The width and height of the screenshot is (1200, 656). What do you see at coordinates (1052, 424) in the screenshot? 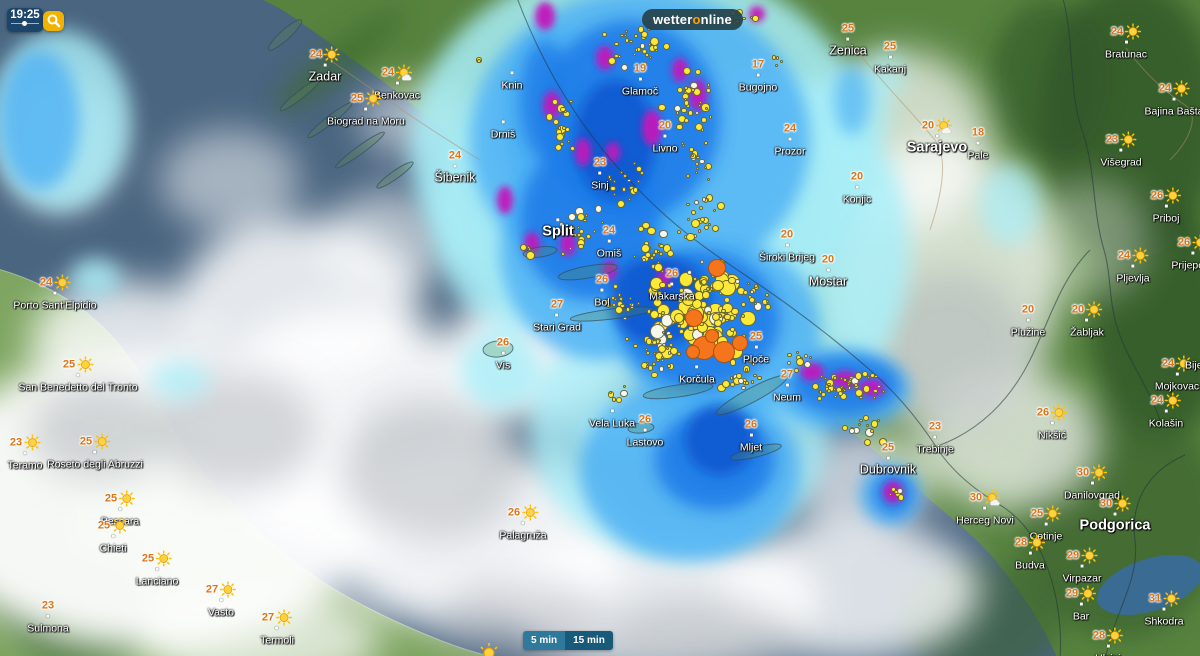
I see `city-label: 26 Nikšić` at bounding box center [1052, 424].